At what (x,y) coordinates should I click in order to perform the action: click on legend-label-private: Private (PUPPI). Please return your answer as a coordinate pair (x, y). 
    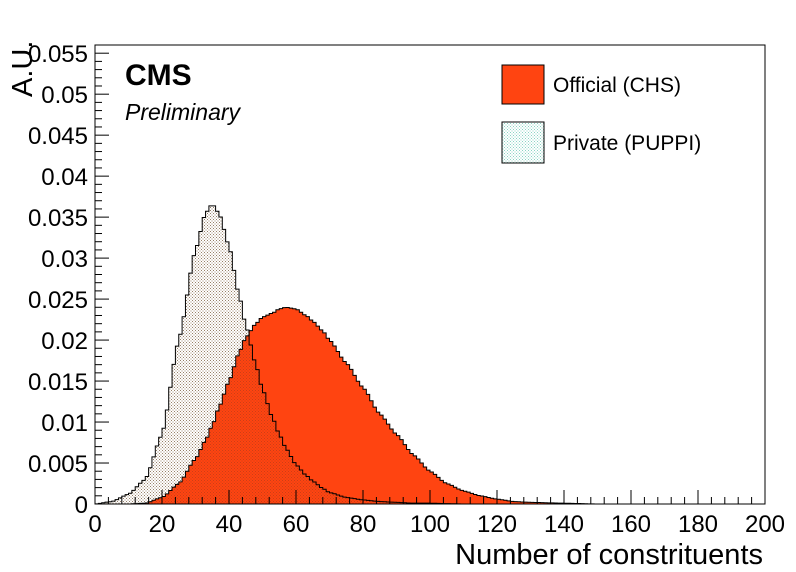
    Looking at the image, I should click on (627, 143).